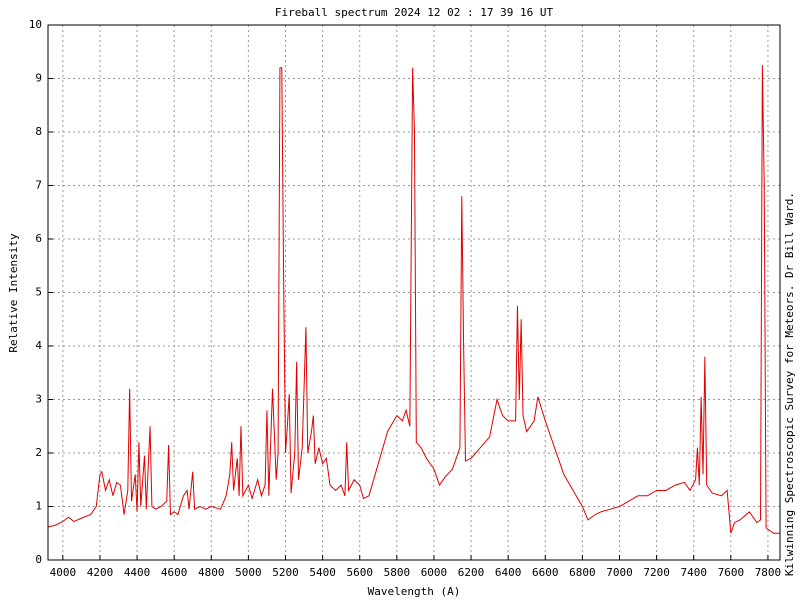 Image resolution: width=800 pixels, height=600 pixels. Describe the element at coordinates (174, 572) in the screenshot. I see `x-tick-label: 4600` at that location.